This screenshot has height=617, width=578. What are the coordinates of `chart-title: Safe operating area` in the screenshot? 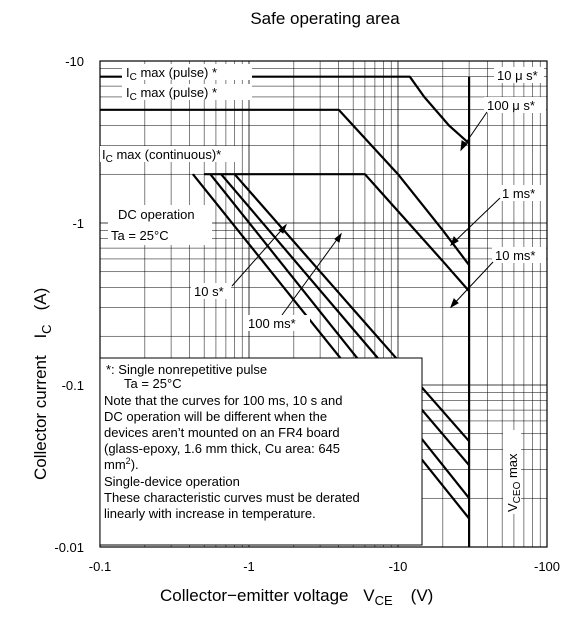 It's located at (325, 18).